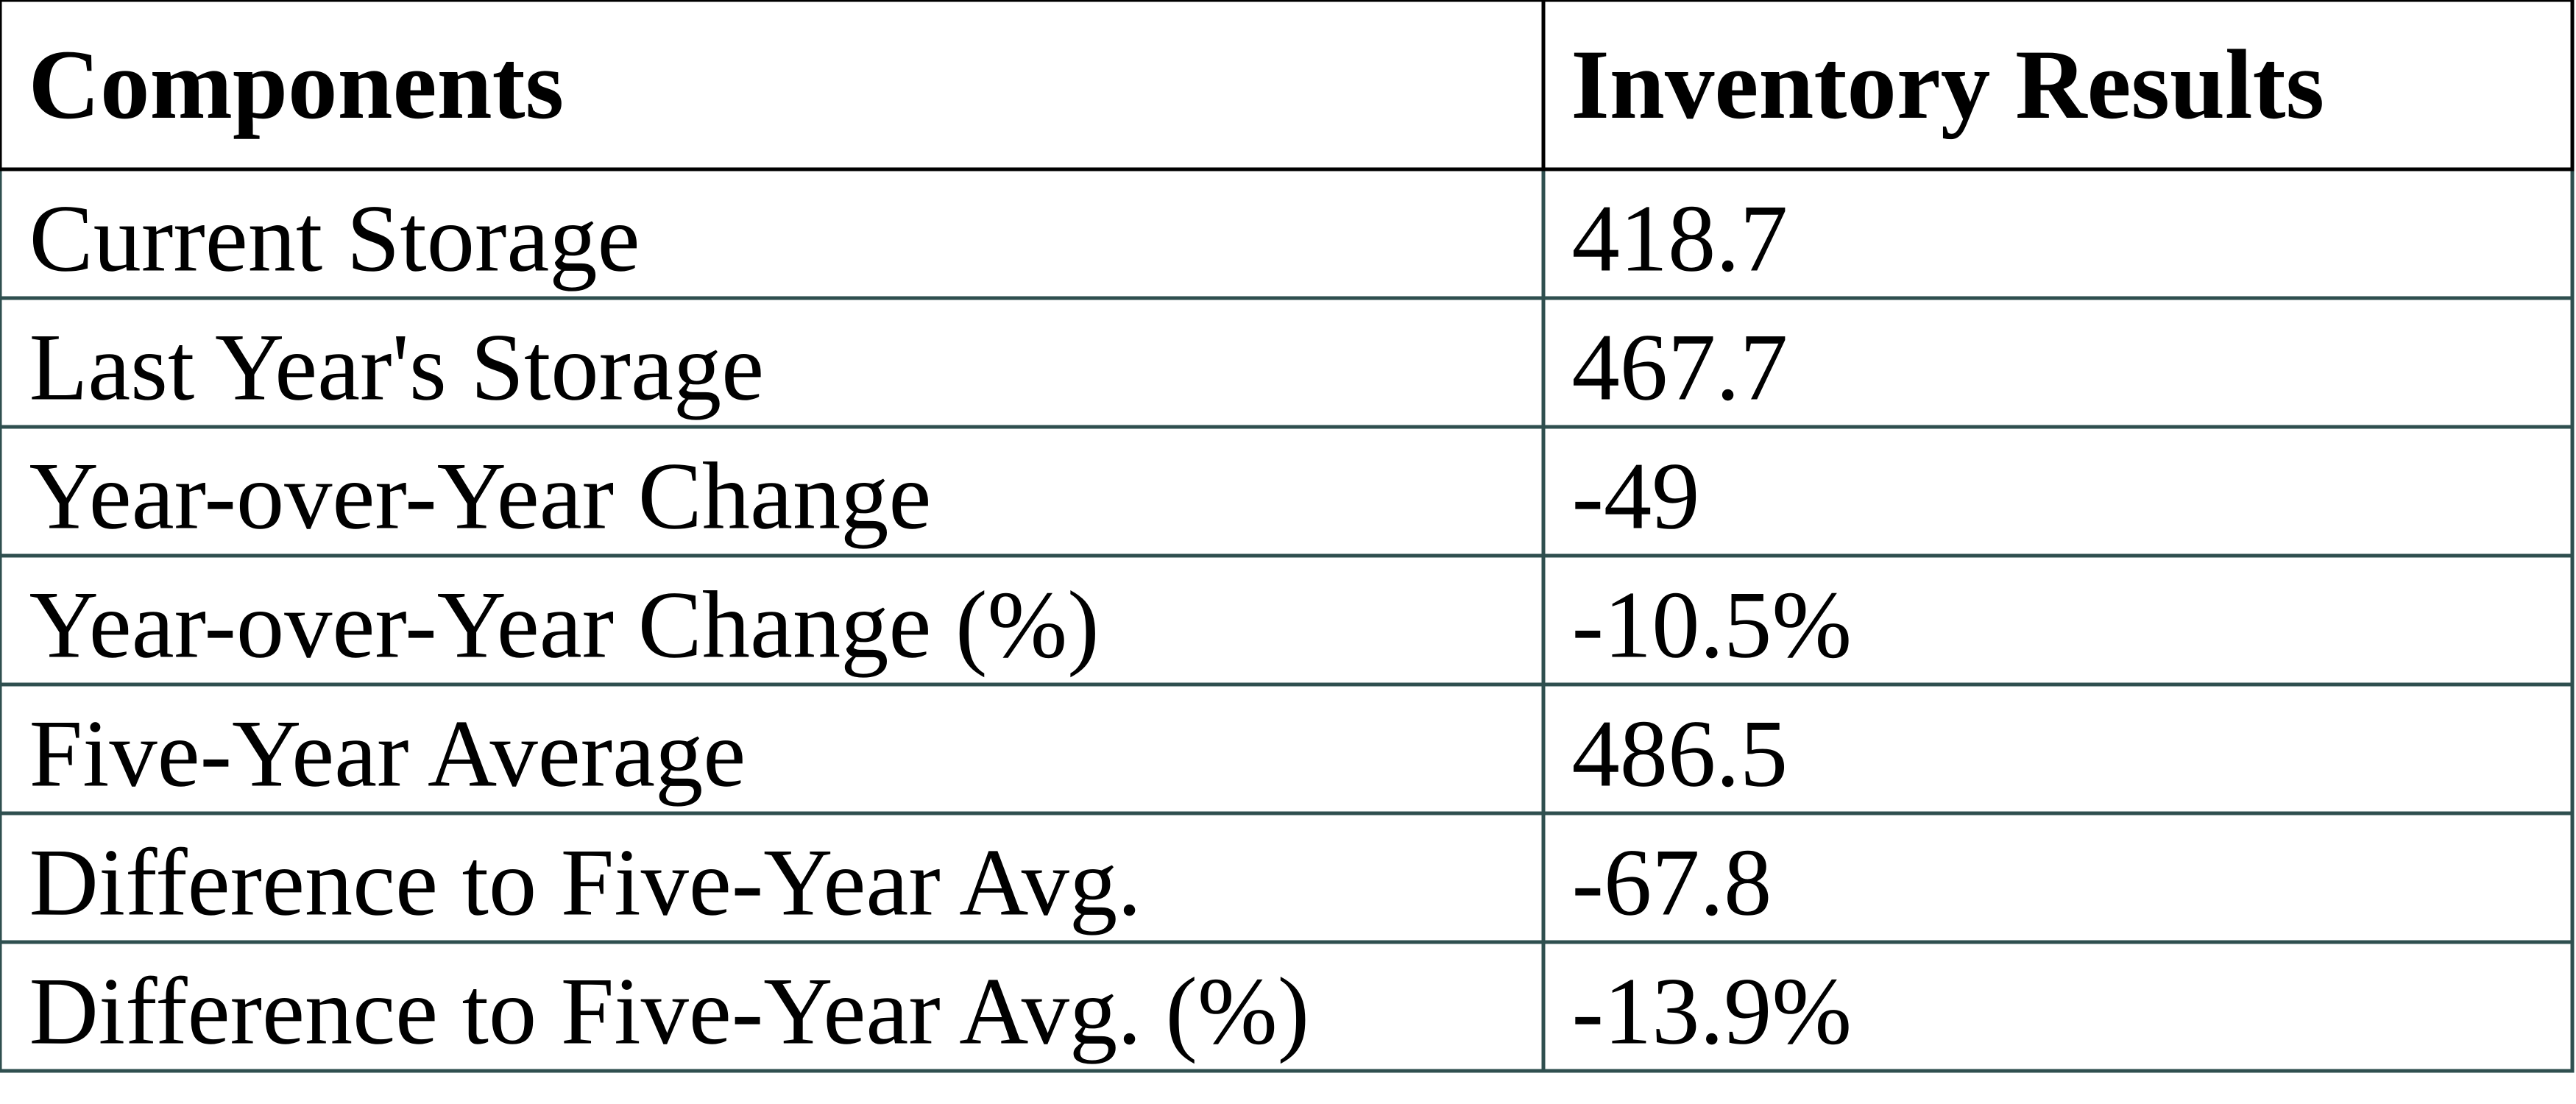 This screenshot has height=1104, width=2576. I want to click on svg-text: -13.9%, so click(1712, 1012).